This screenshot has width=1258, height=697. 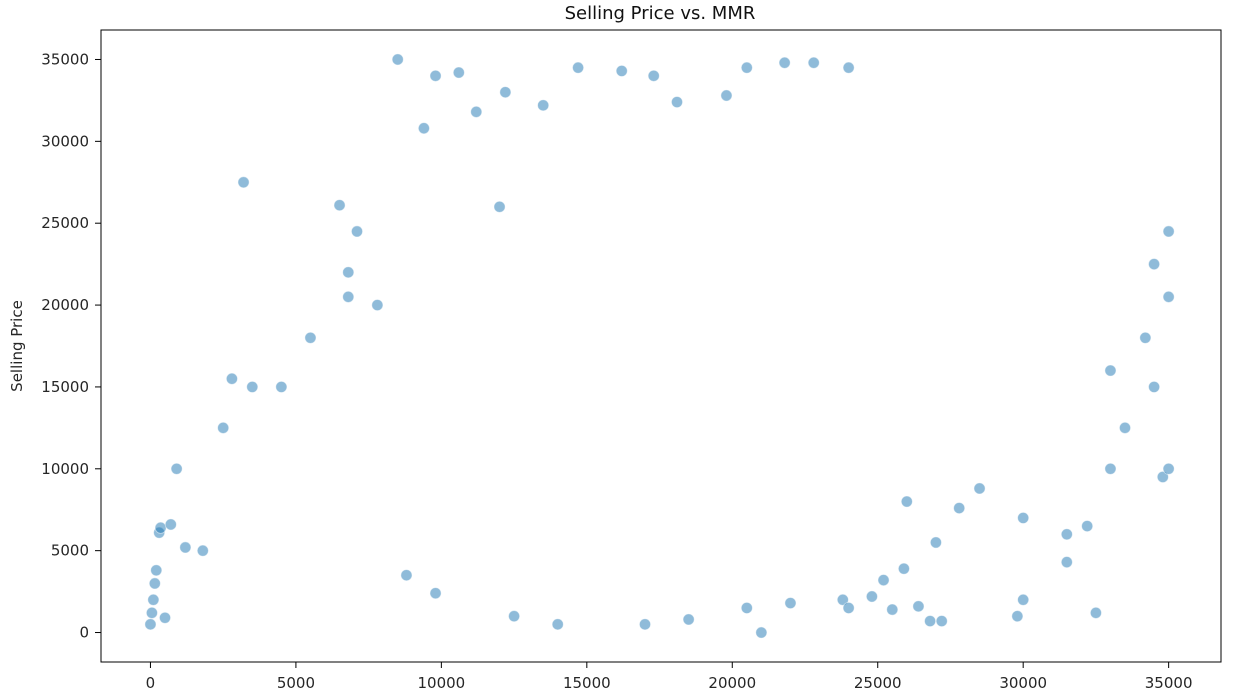 I want to click on y-tick-label: 10000, so click(x=65, y=469).